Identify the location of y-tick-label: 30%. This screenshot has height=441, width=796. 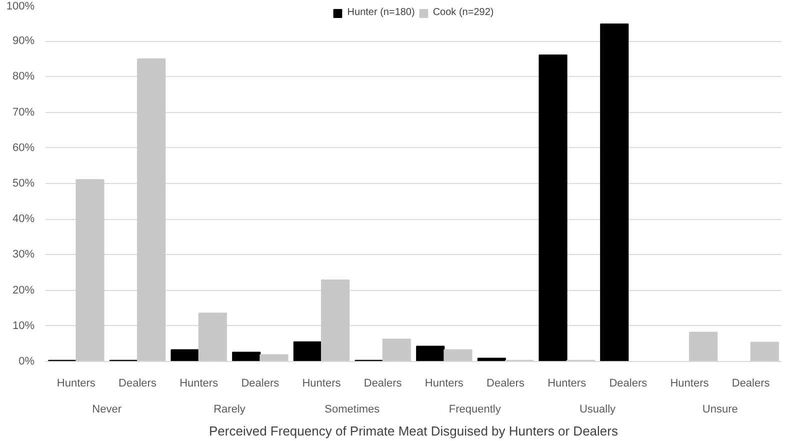
(23, 254).